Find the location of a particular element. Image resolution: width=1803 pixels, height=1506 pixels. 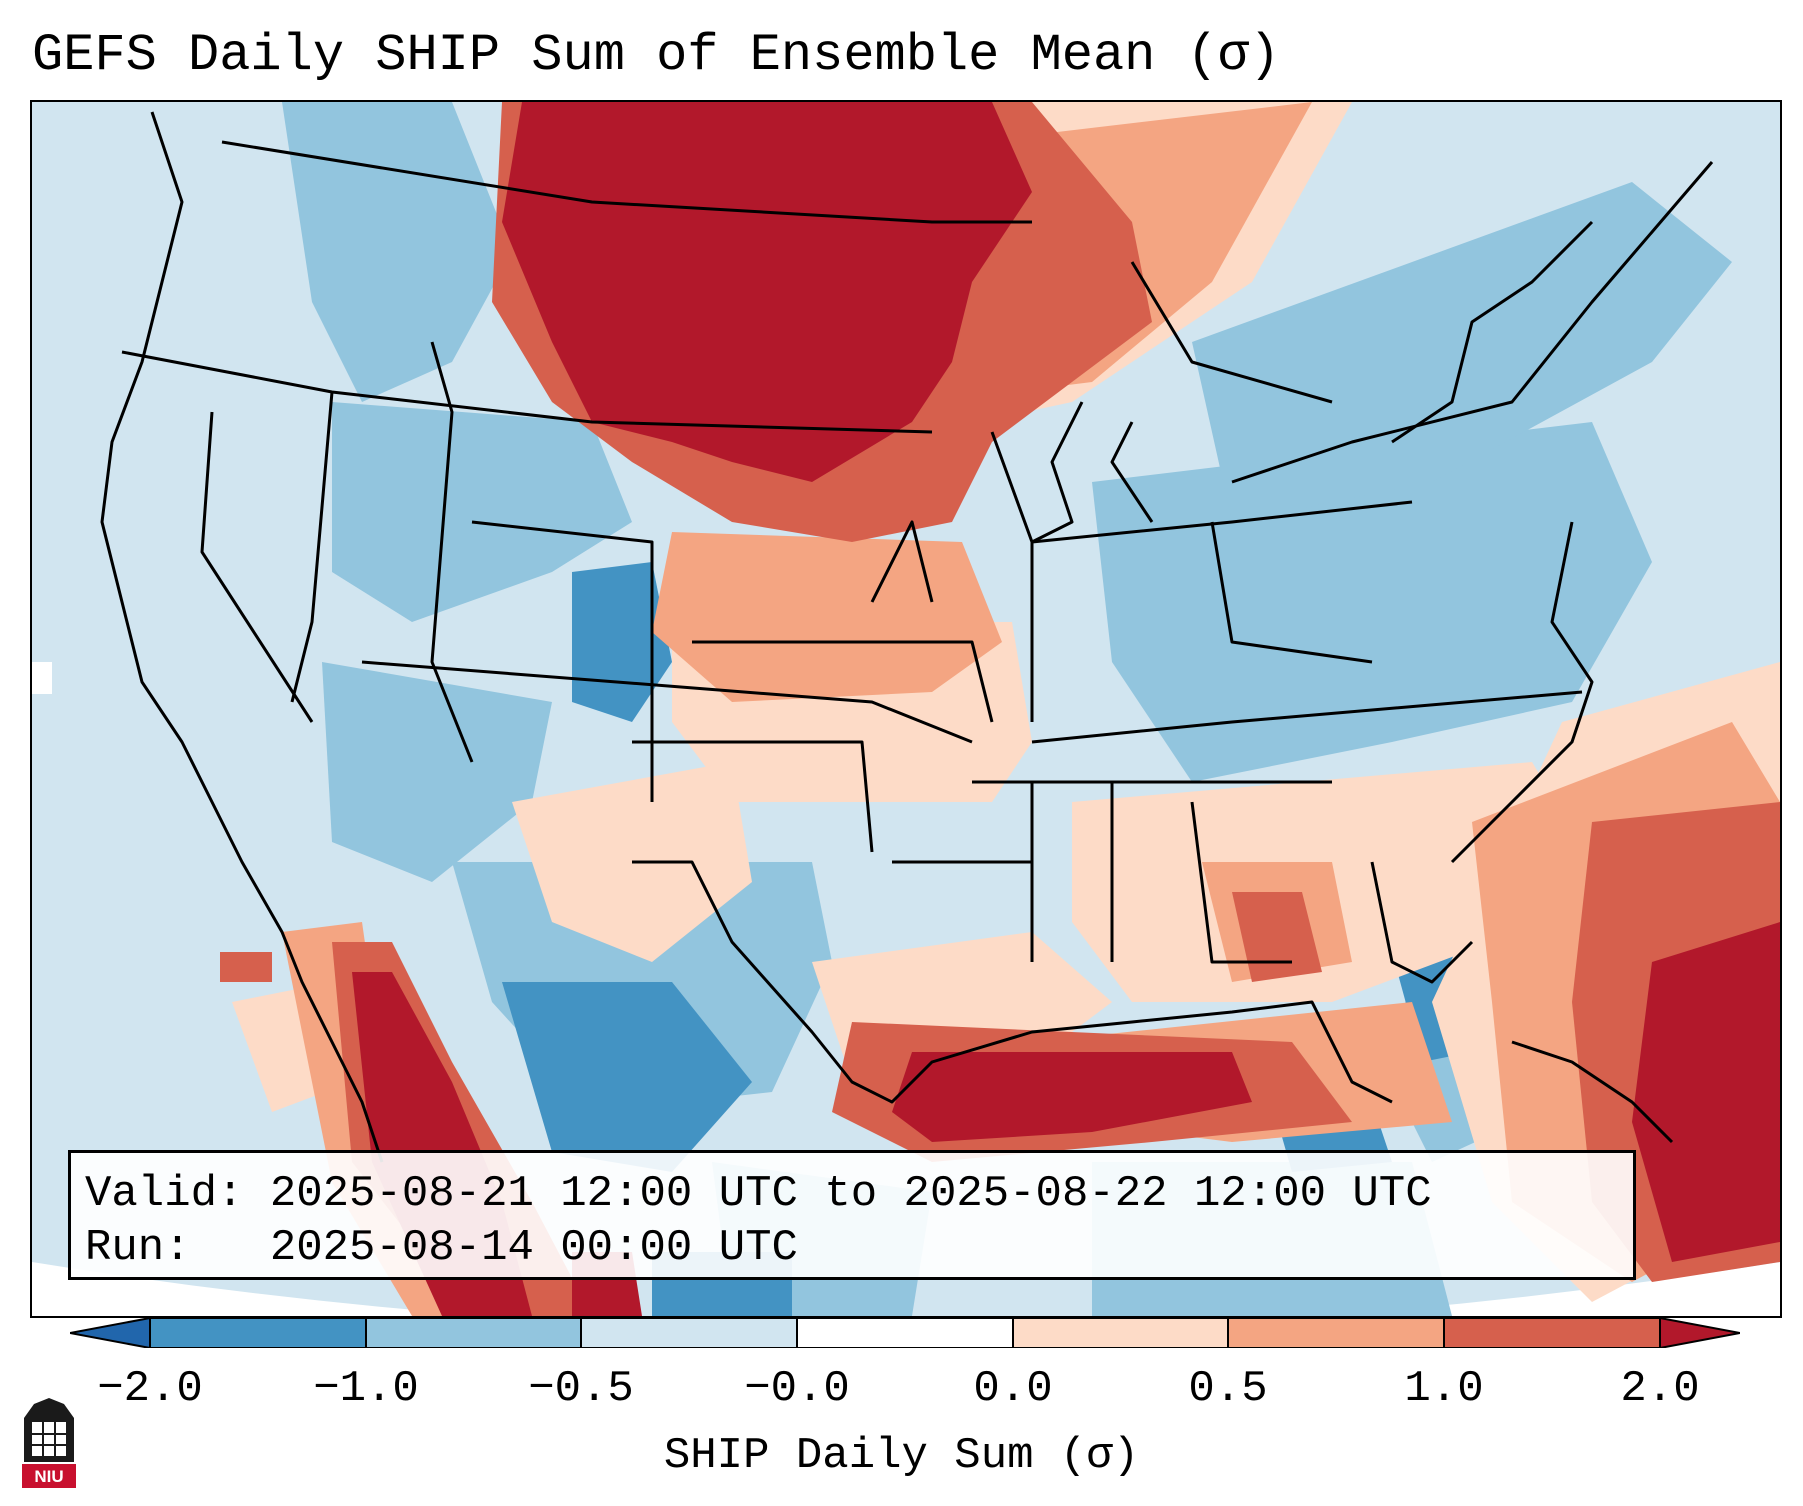

logo-text: NIU is located at coordinates (48, 1476).